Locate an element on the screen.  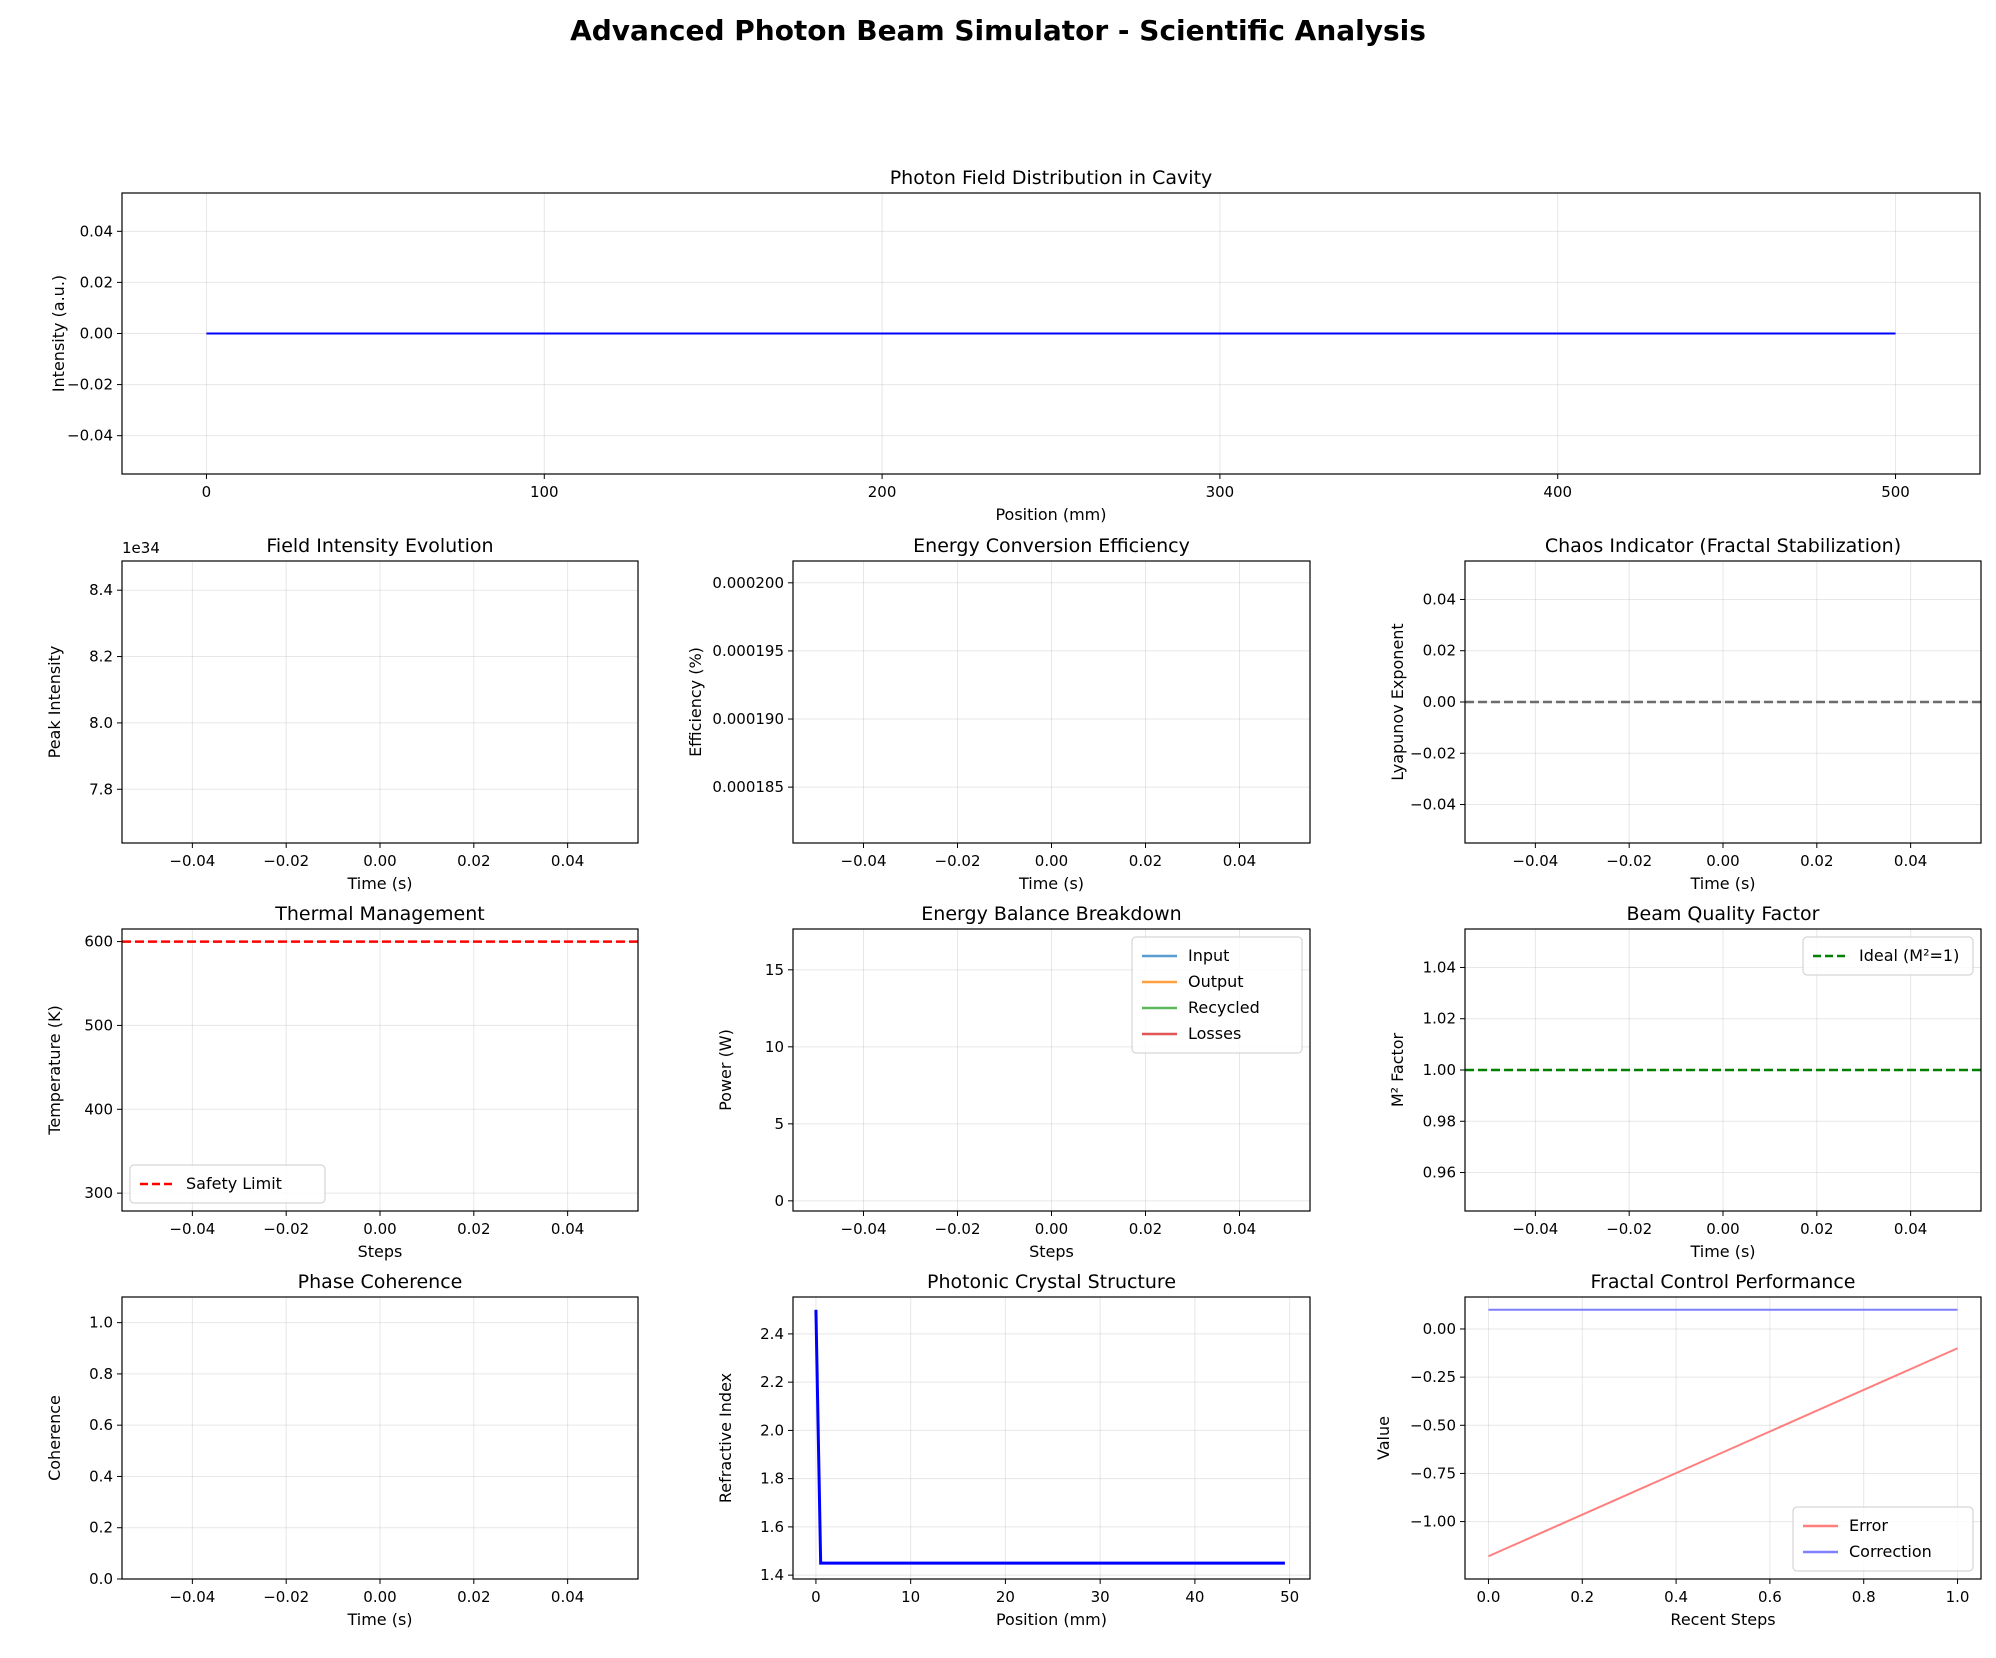
y-tick-label: −1.00 is located at coordinates (1433, 1522).